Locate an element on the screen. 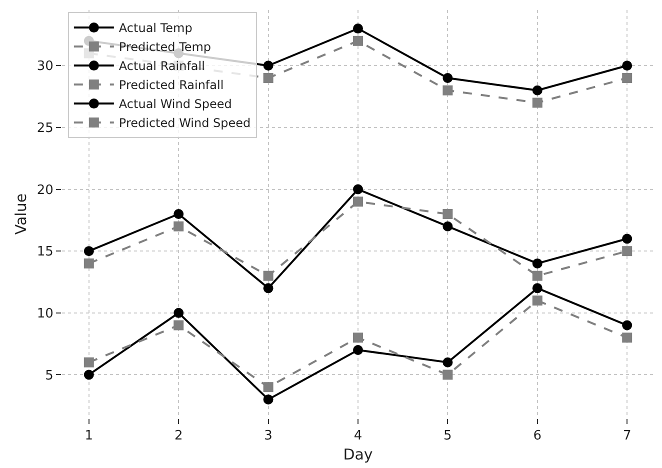  y-tick-label: 5 is located at coordinates (49, 376).